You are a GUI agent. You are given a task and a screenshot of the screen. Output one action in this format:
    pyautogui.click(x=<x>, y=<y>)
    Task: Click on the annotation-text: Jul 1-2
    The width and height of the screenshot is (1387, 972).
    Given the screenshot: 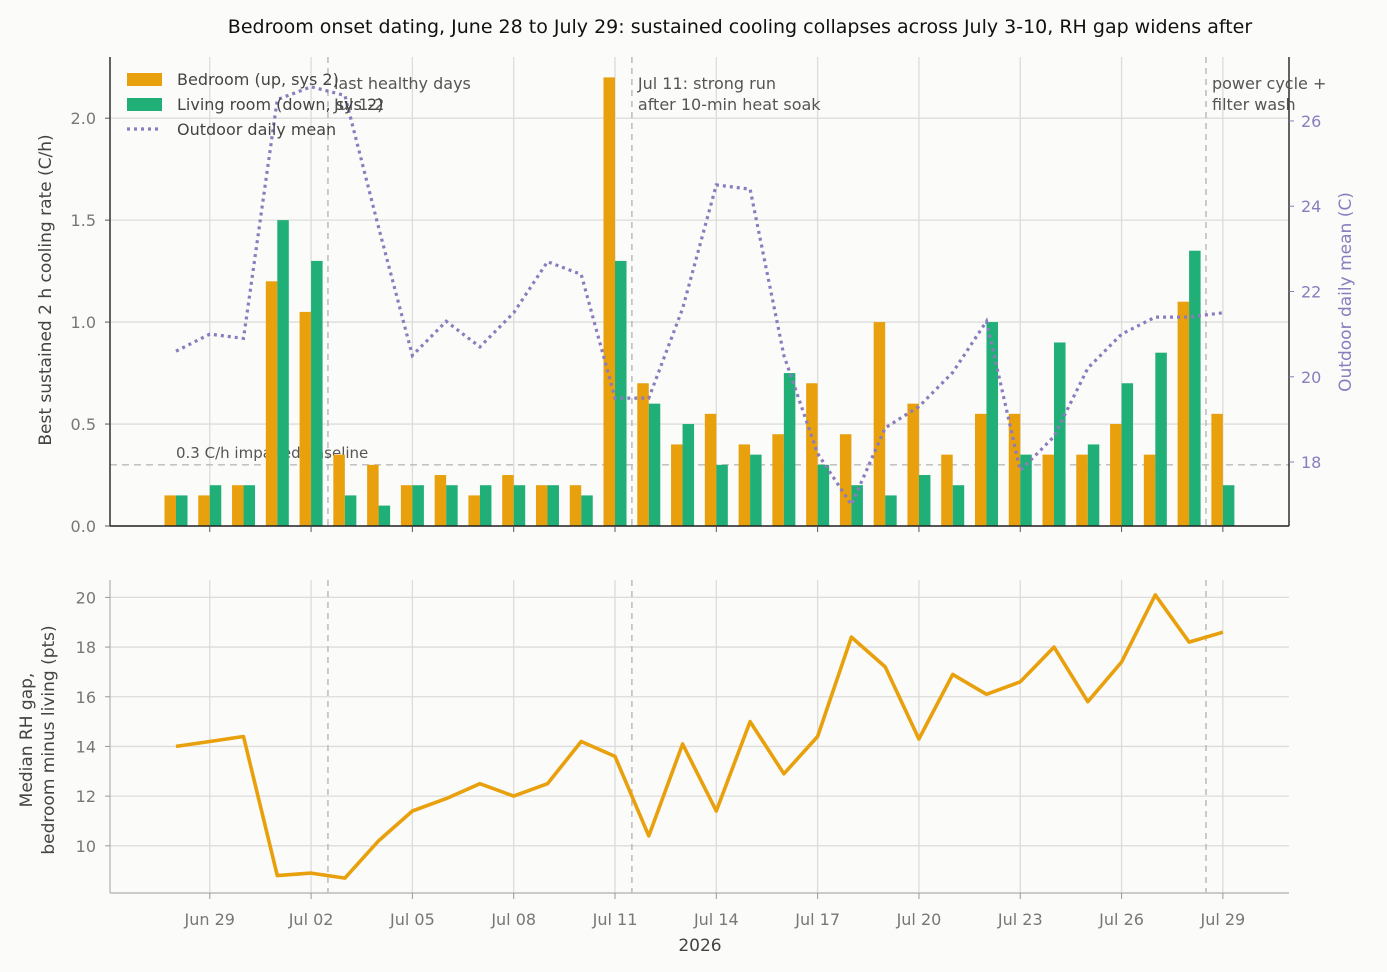 What is the action you would take?
    pyautogui.click(x=359, y=104)
    